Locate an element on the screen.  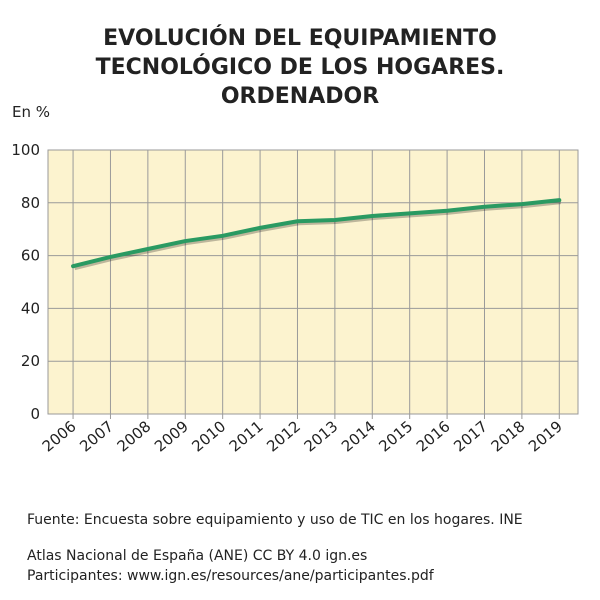
y-tick-label: 20 is located at coordinates (30, 361).